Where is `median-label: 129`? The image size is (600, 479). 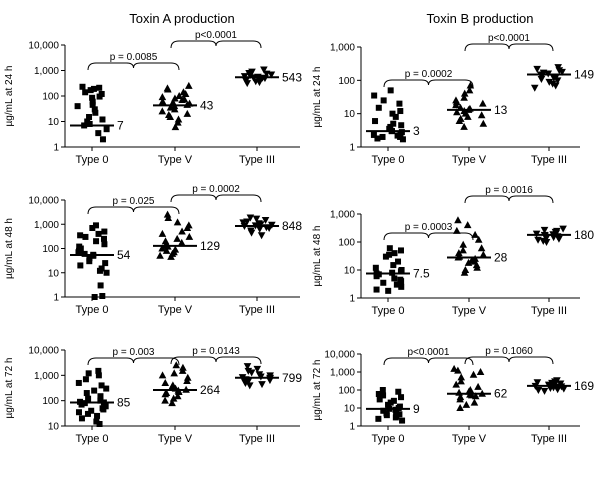 median-label: 129 is located at coordinates (210, 246).